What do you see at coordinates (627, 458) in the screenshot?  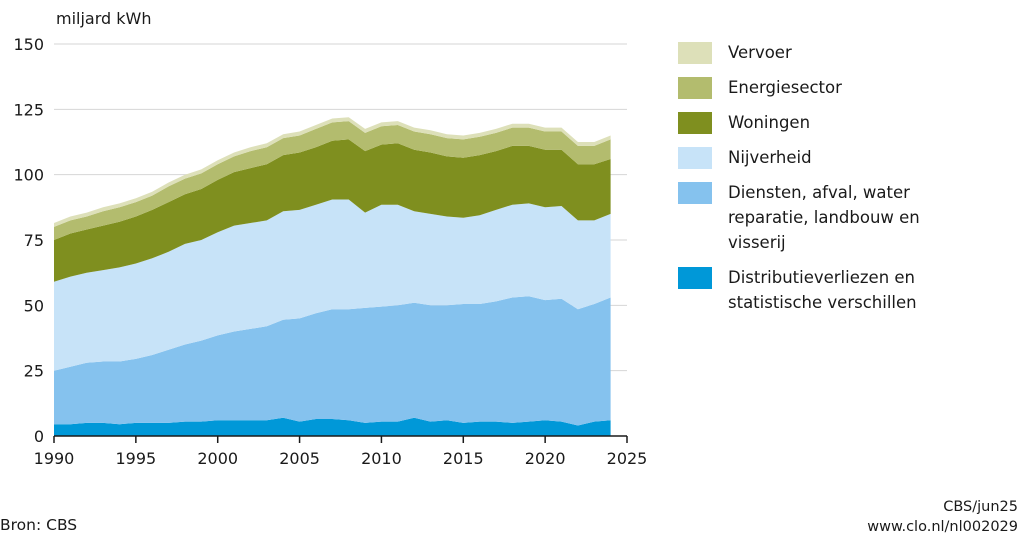 I see `x-tick-label: 2025` at bounding box center [627, 458].